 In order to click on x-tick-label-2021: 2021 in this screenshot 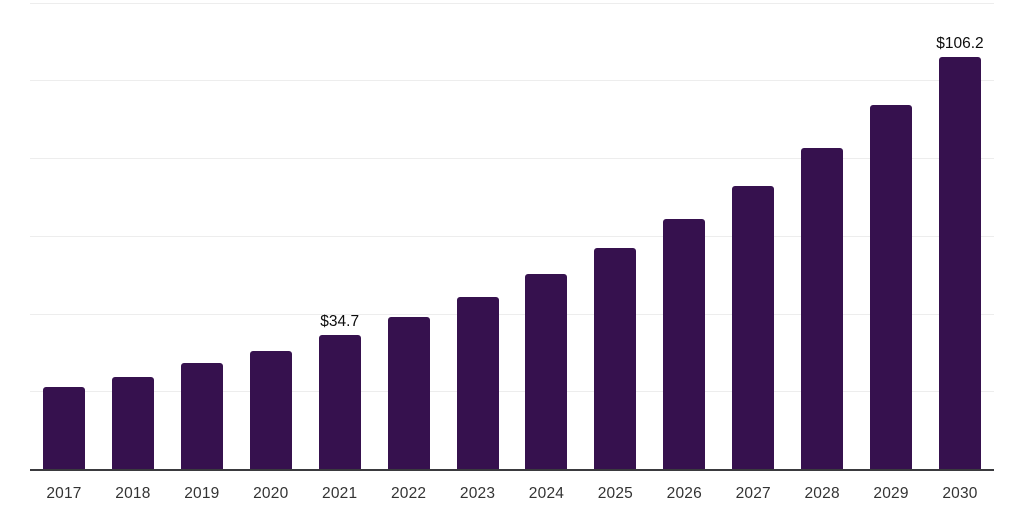, I will do `click(340, 493)`.